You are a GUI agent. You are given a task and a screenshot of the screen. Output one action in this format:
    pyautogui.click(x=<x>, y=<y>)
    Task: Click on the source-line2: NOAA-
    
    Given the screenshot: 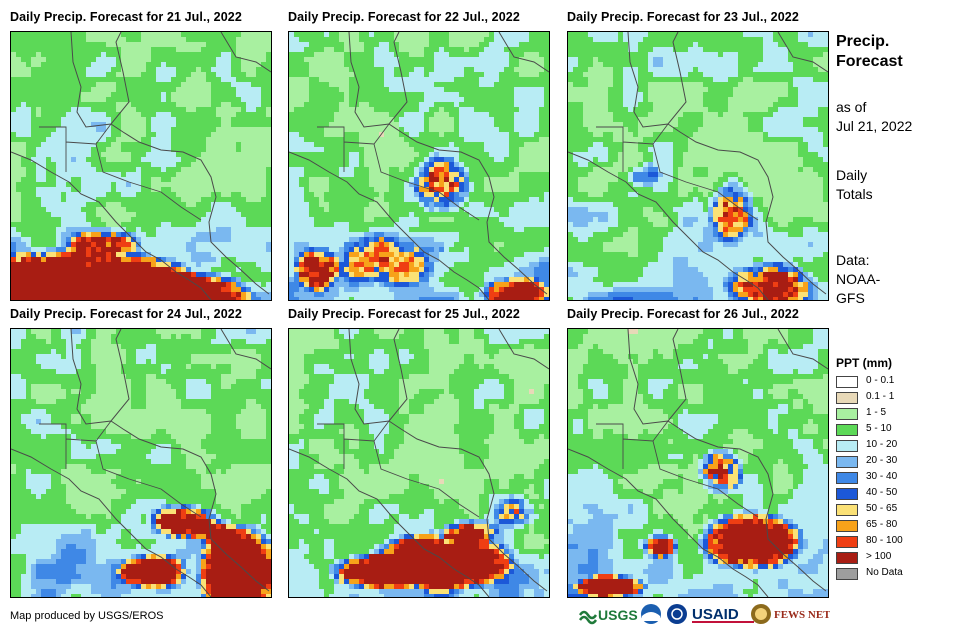 What is the action you would take?
    pyautogui.click(x=858, y=279)
    